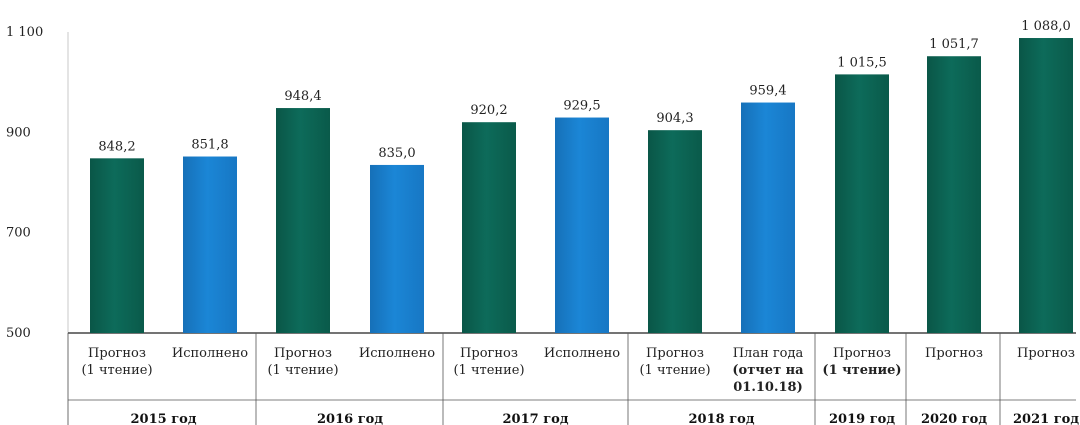 This screenshot has width=1080, height=425. Describe the element at coordinates (721, 418) in the screenshot. I see `year-label: 2018 год` at that location.